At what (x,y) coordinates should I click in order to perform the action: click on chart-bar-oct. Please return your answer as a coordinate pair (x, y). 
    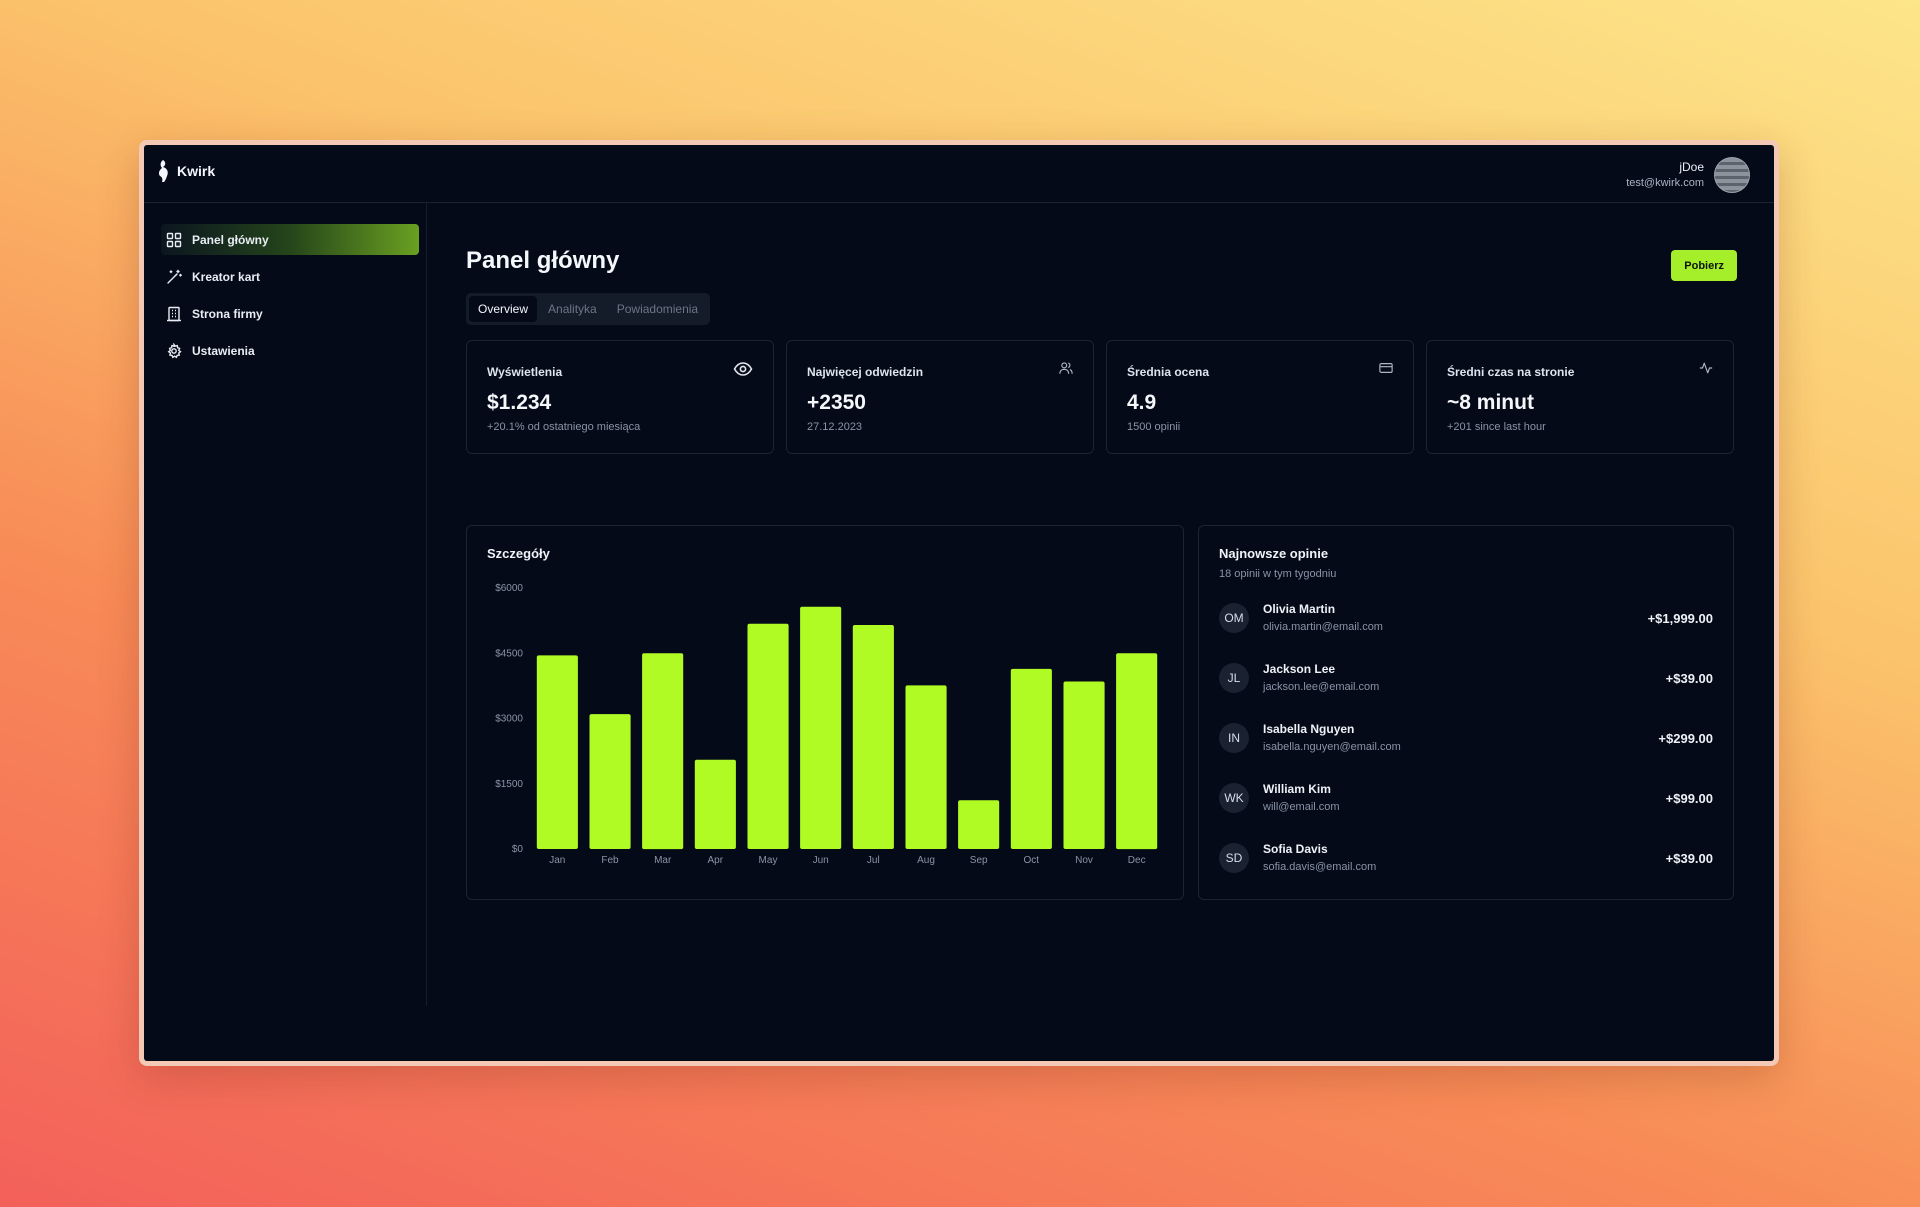
    Looking at the image, I should click on (1031, 758).